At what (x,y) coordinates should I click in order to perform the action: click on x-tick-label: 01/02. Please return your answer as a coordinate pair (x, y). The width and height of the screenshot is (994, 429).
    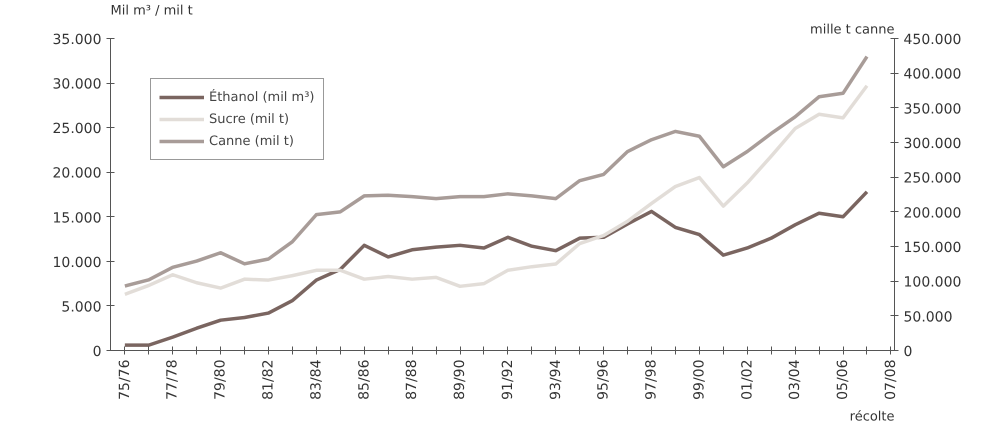
    Looking at the image, I should click on (747, 379).